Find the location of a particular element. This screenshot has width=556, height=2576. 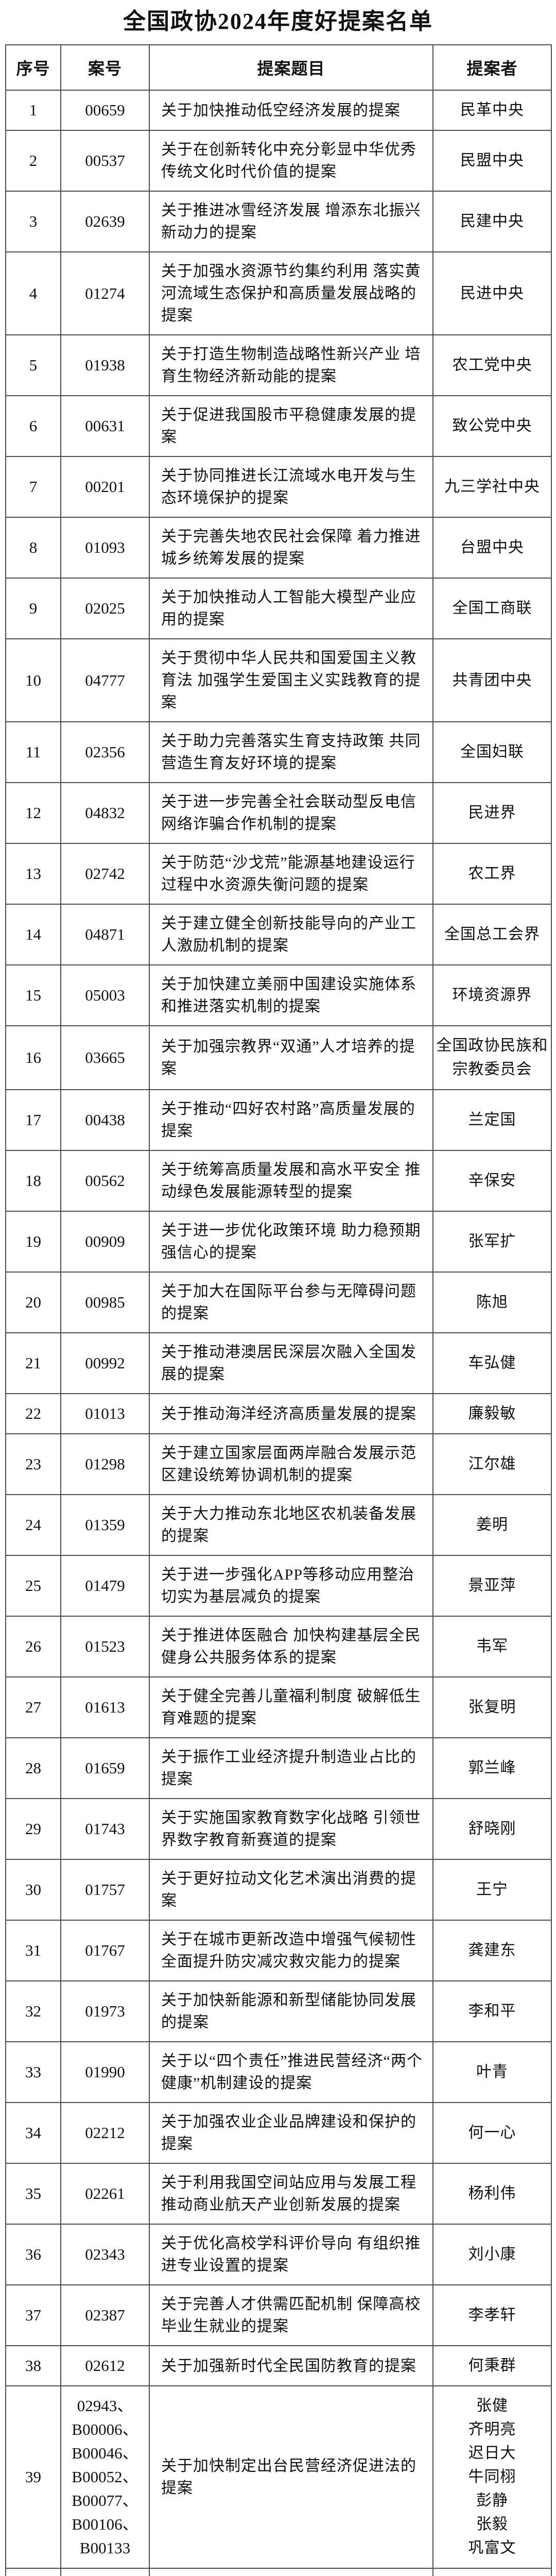

case-number-cell: 00659 is located at coordinates (105, 111).